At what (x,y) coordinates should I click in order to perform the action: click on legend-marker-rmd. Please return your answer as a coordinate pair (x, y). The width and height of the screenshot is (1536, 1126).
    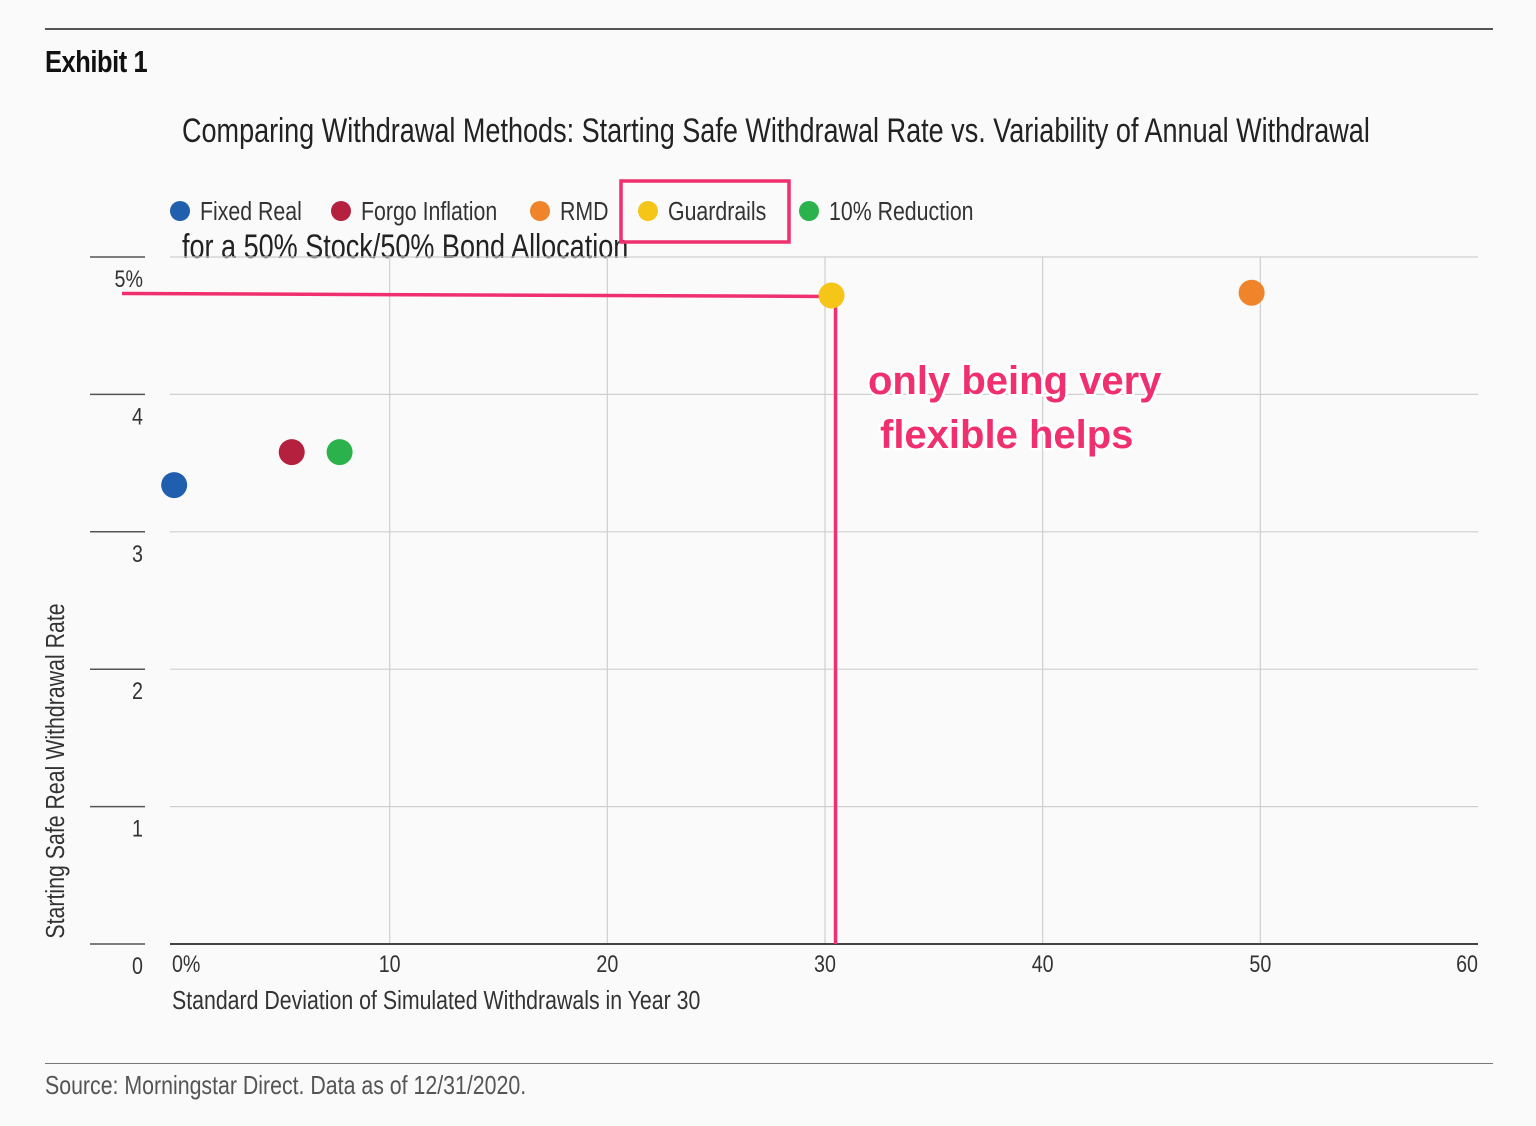
    Looking at the image, I should click on (540, 211).